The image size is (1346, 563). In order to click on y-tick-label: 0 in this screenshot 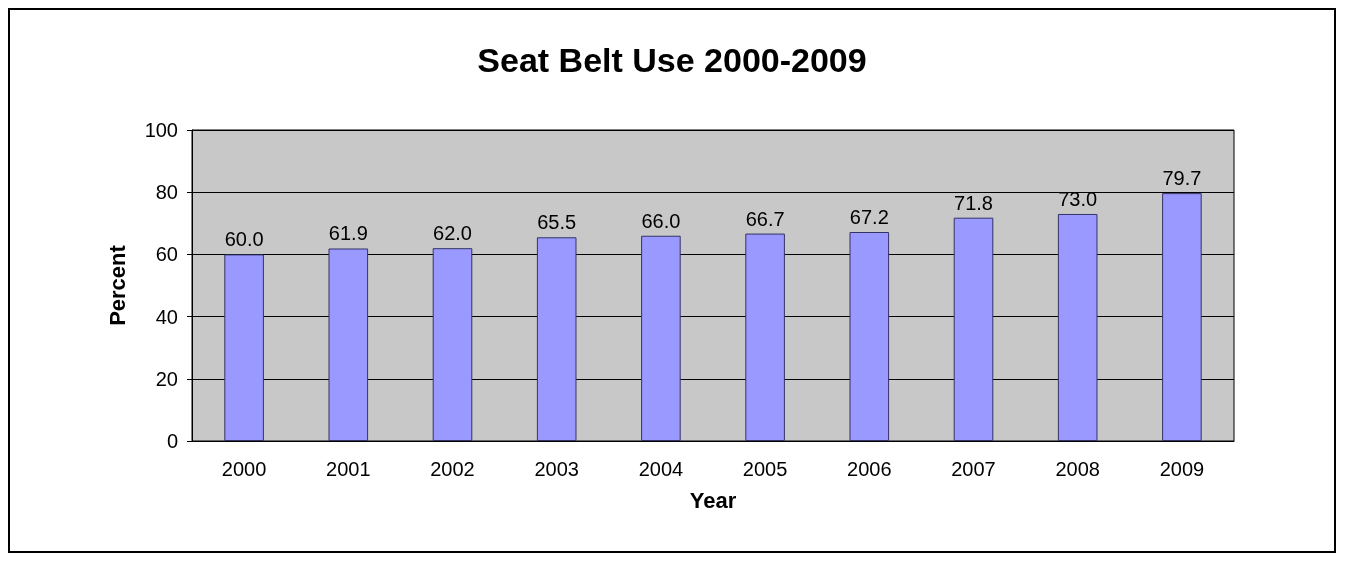, I will do `click(172, 441)`.